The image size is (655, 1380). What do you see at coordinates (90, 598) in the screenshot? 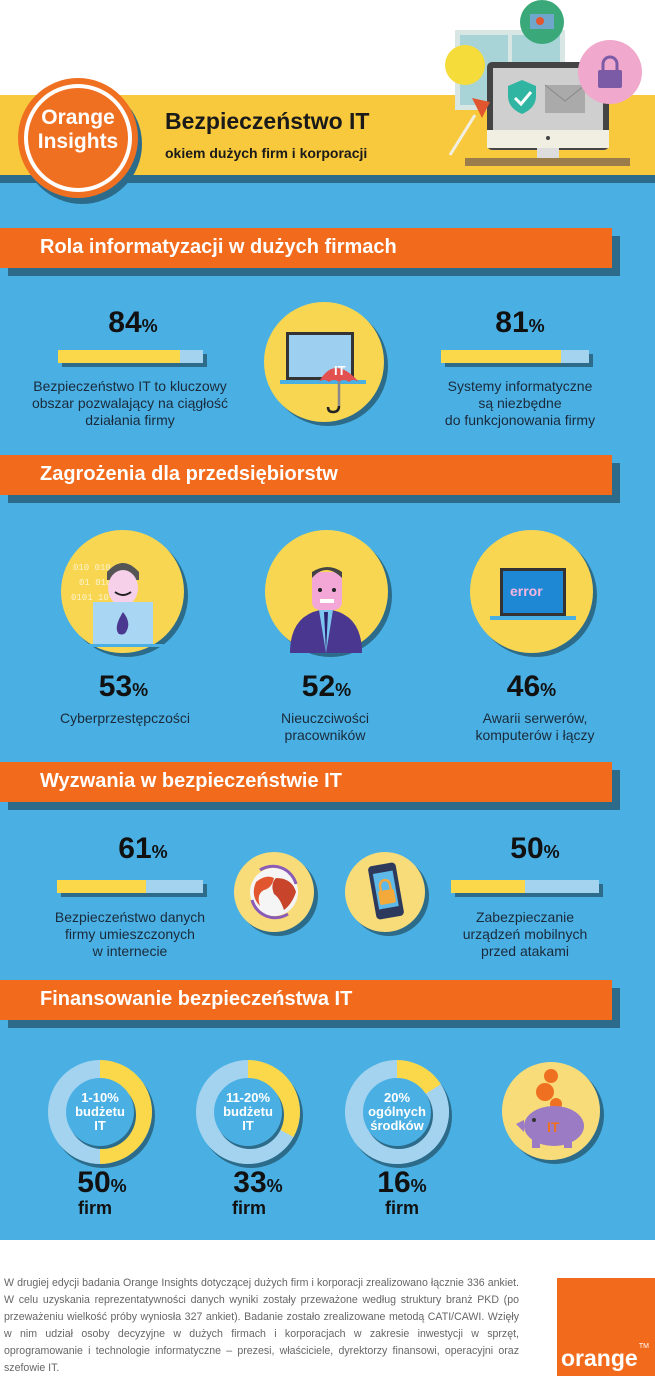
I see `svg-text: 0101 10` at bounding box center [90, 598].